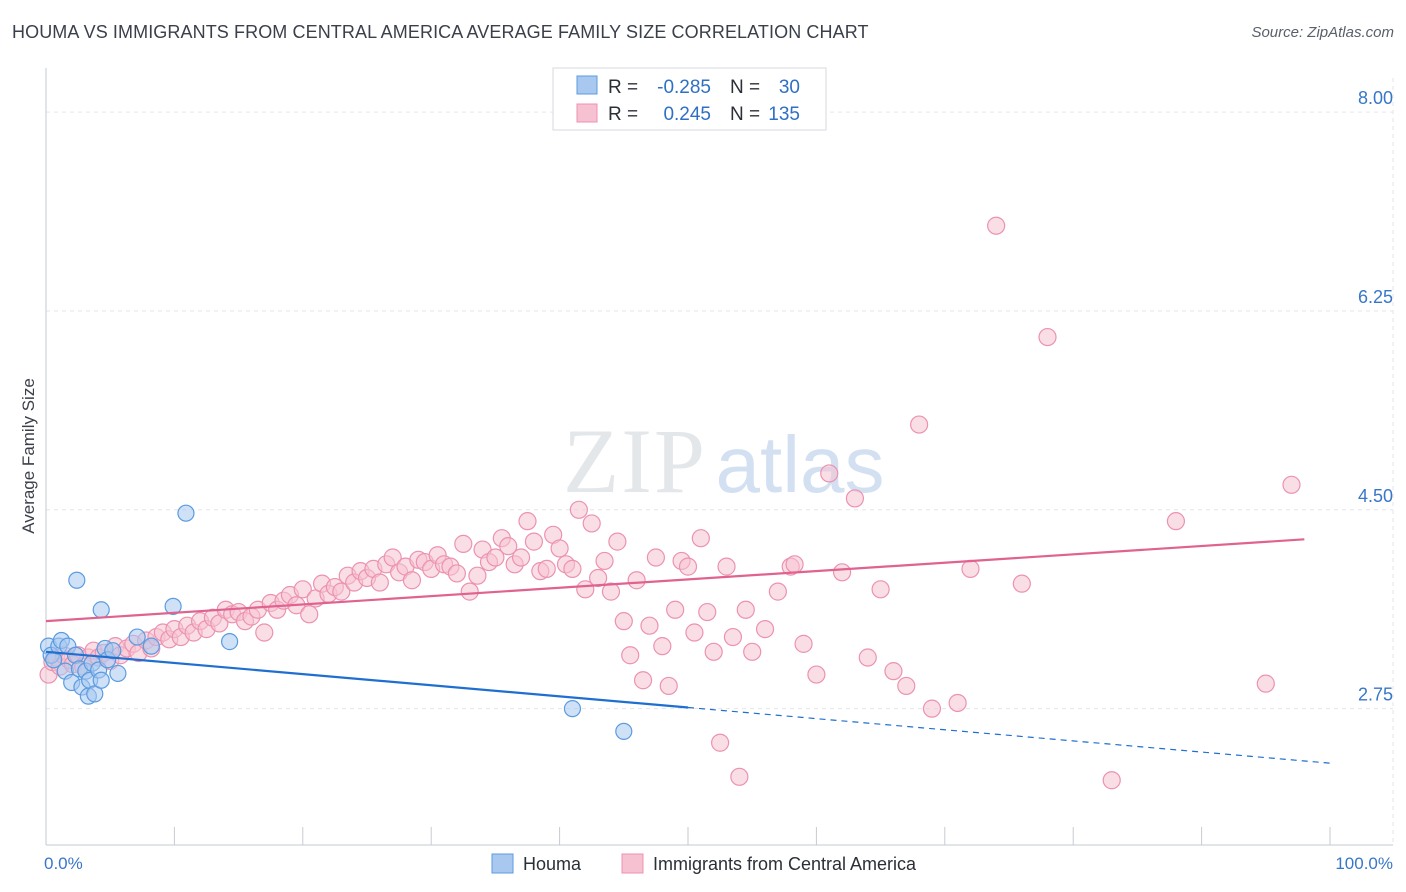 The height and width of the screenshot is (892, 1406). I want to click on x-tick-left: 0.0%, so click(63, 863).